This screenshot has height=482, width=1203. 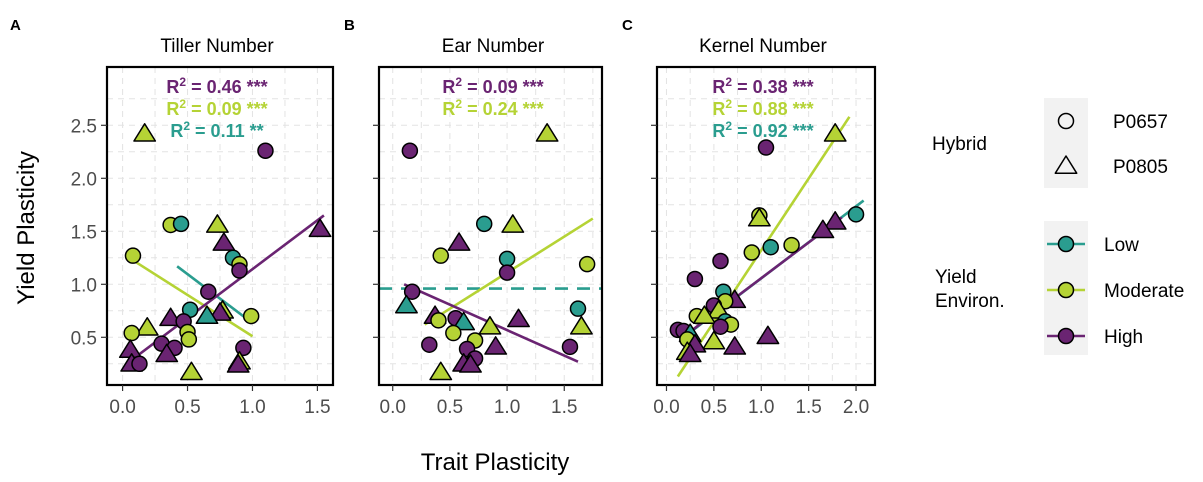 I want to click on y-axis-label: Yield Plasticity, so click(x=26, y=228).